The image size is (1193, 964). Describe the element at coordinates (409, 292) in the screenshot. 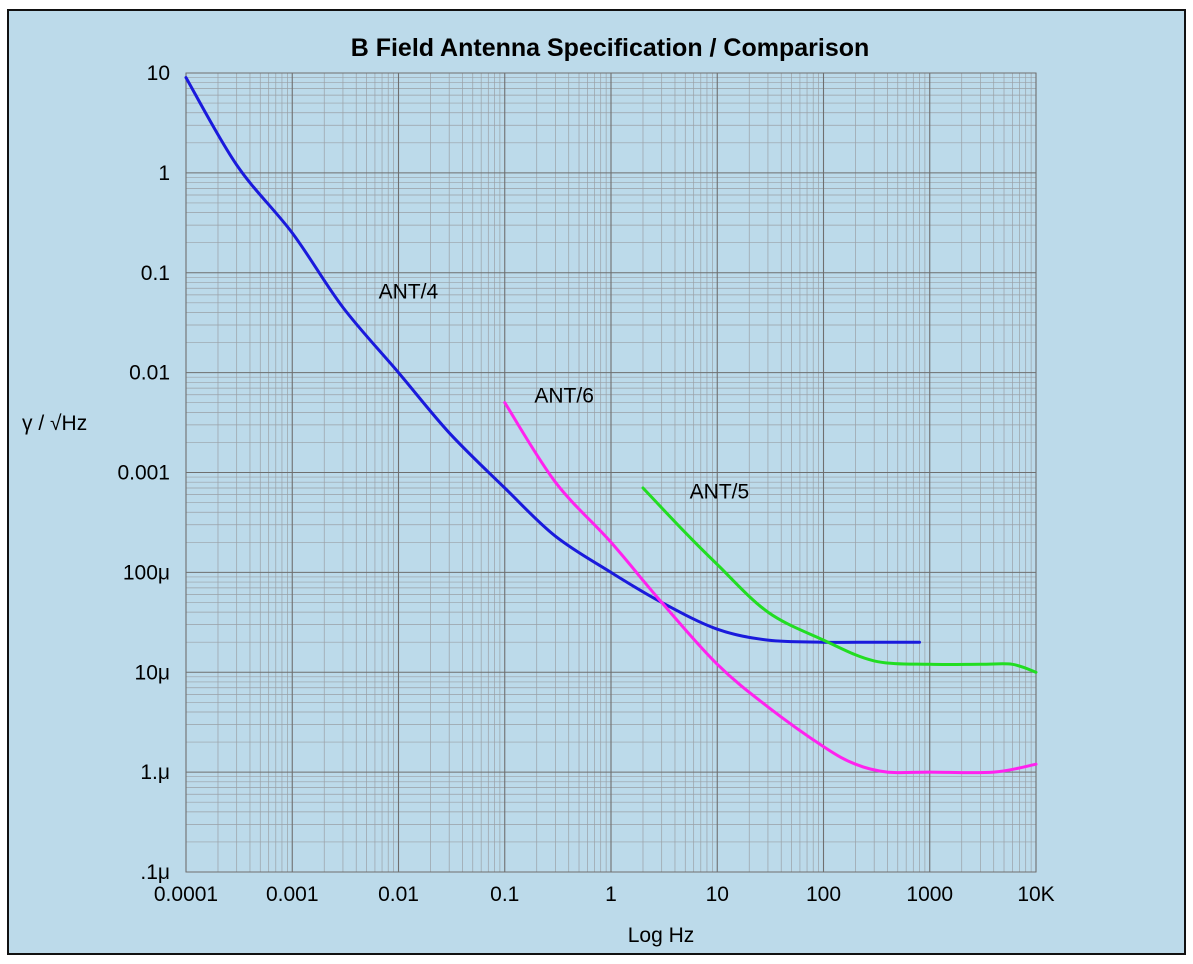

I see `series-annotation: ANT/4` at that location.